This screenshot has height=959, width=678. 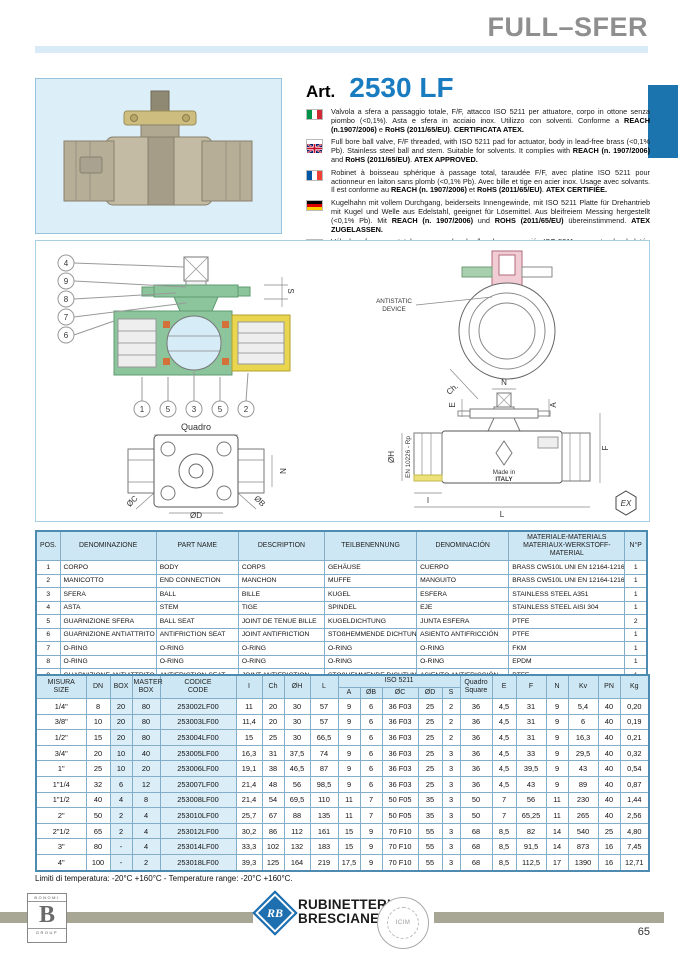 I want to click on table-cell: 43, so click(x=583, y=768).